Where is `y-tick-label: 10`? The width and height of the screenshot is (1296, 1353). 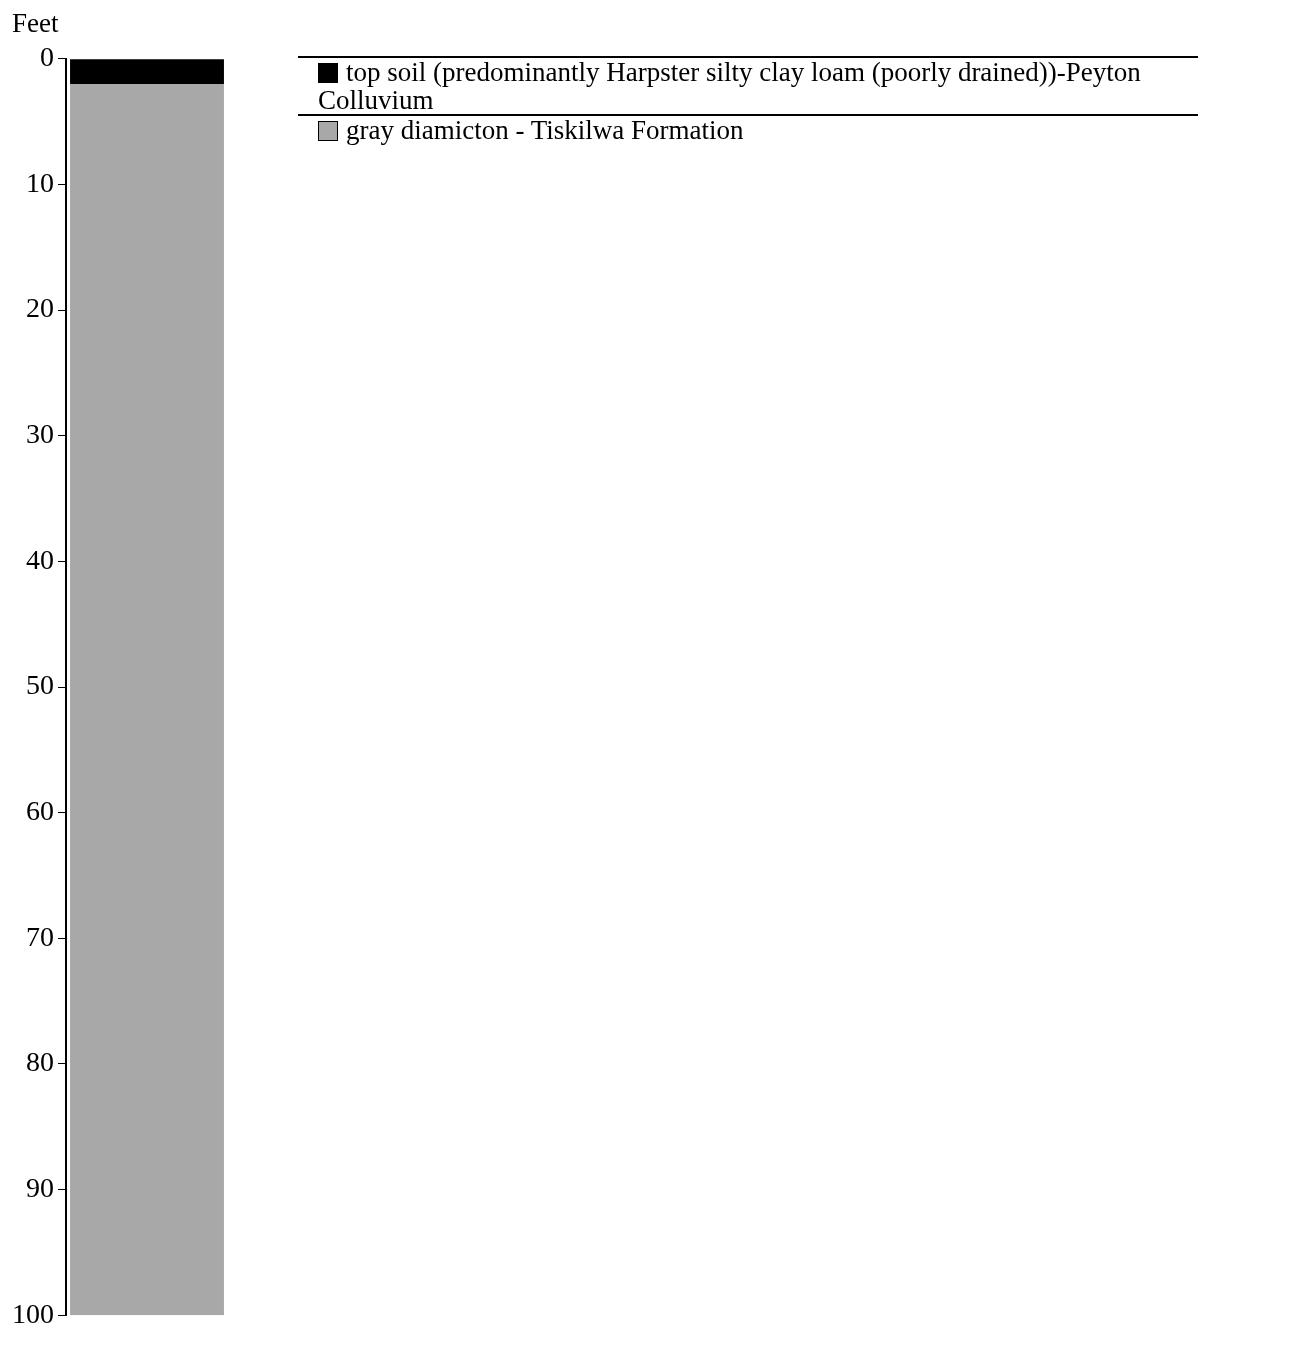
y-tick-label: 10 is located at coordinates (40, 182).